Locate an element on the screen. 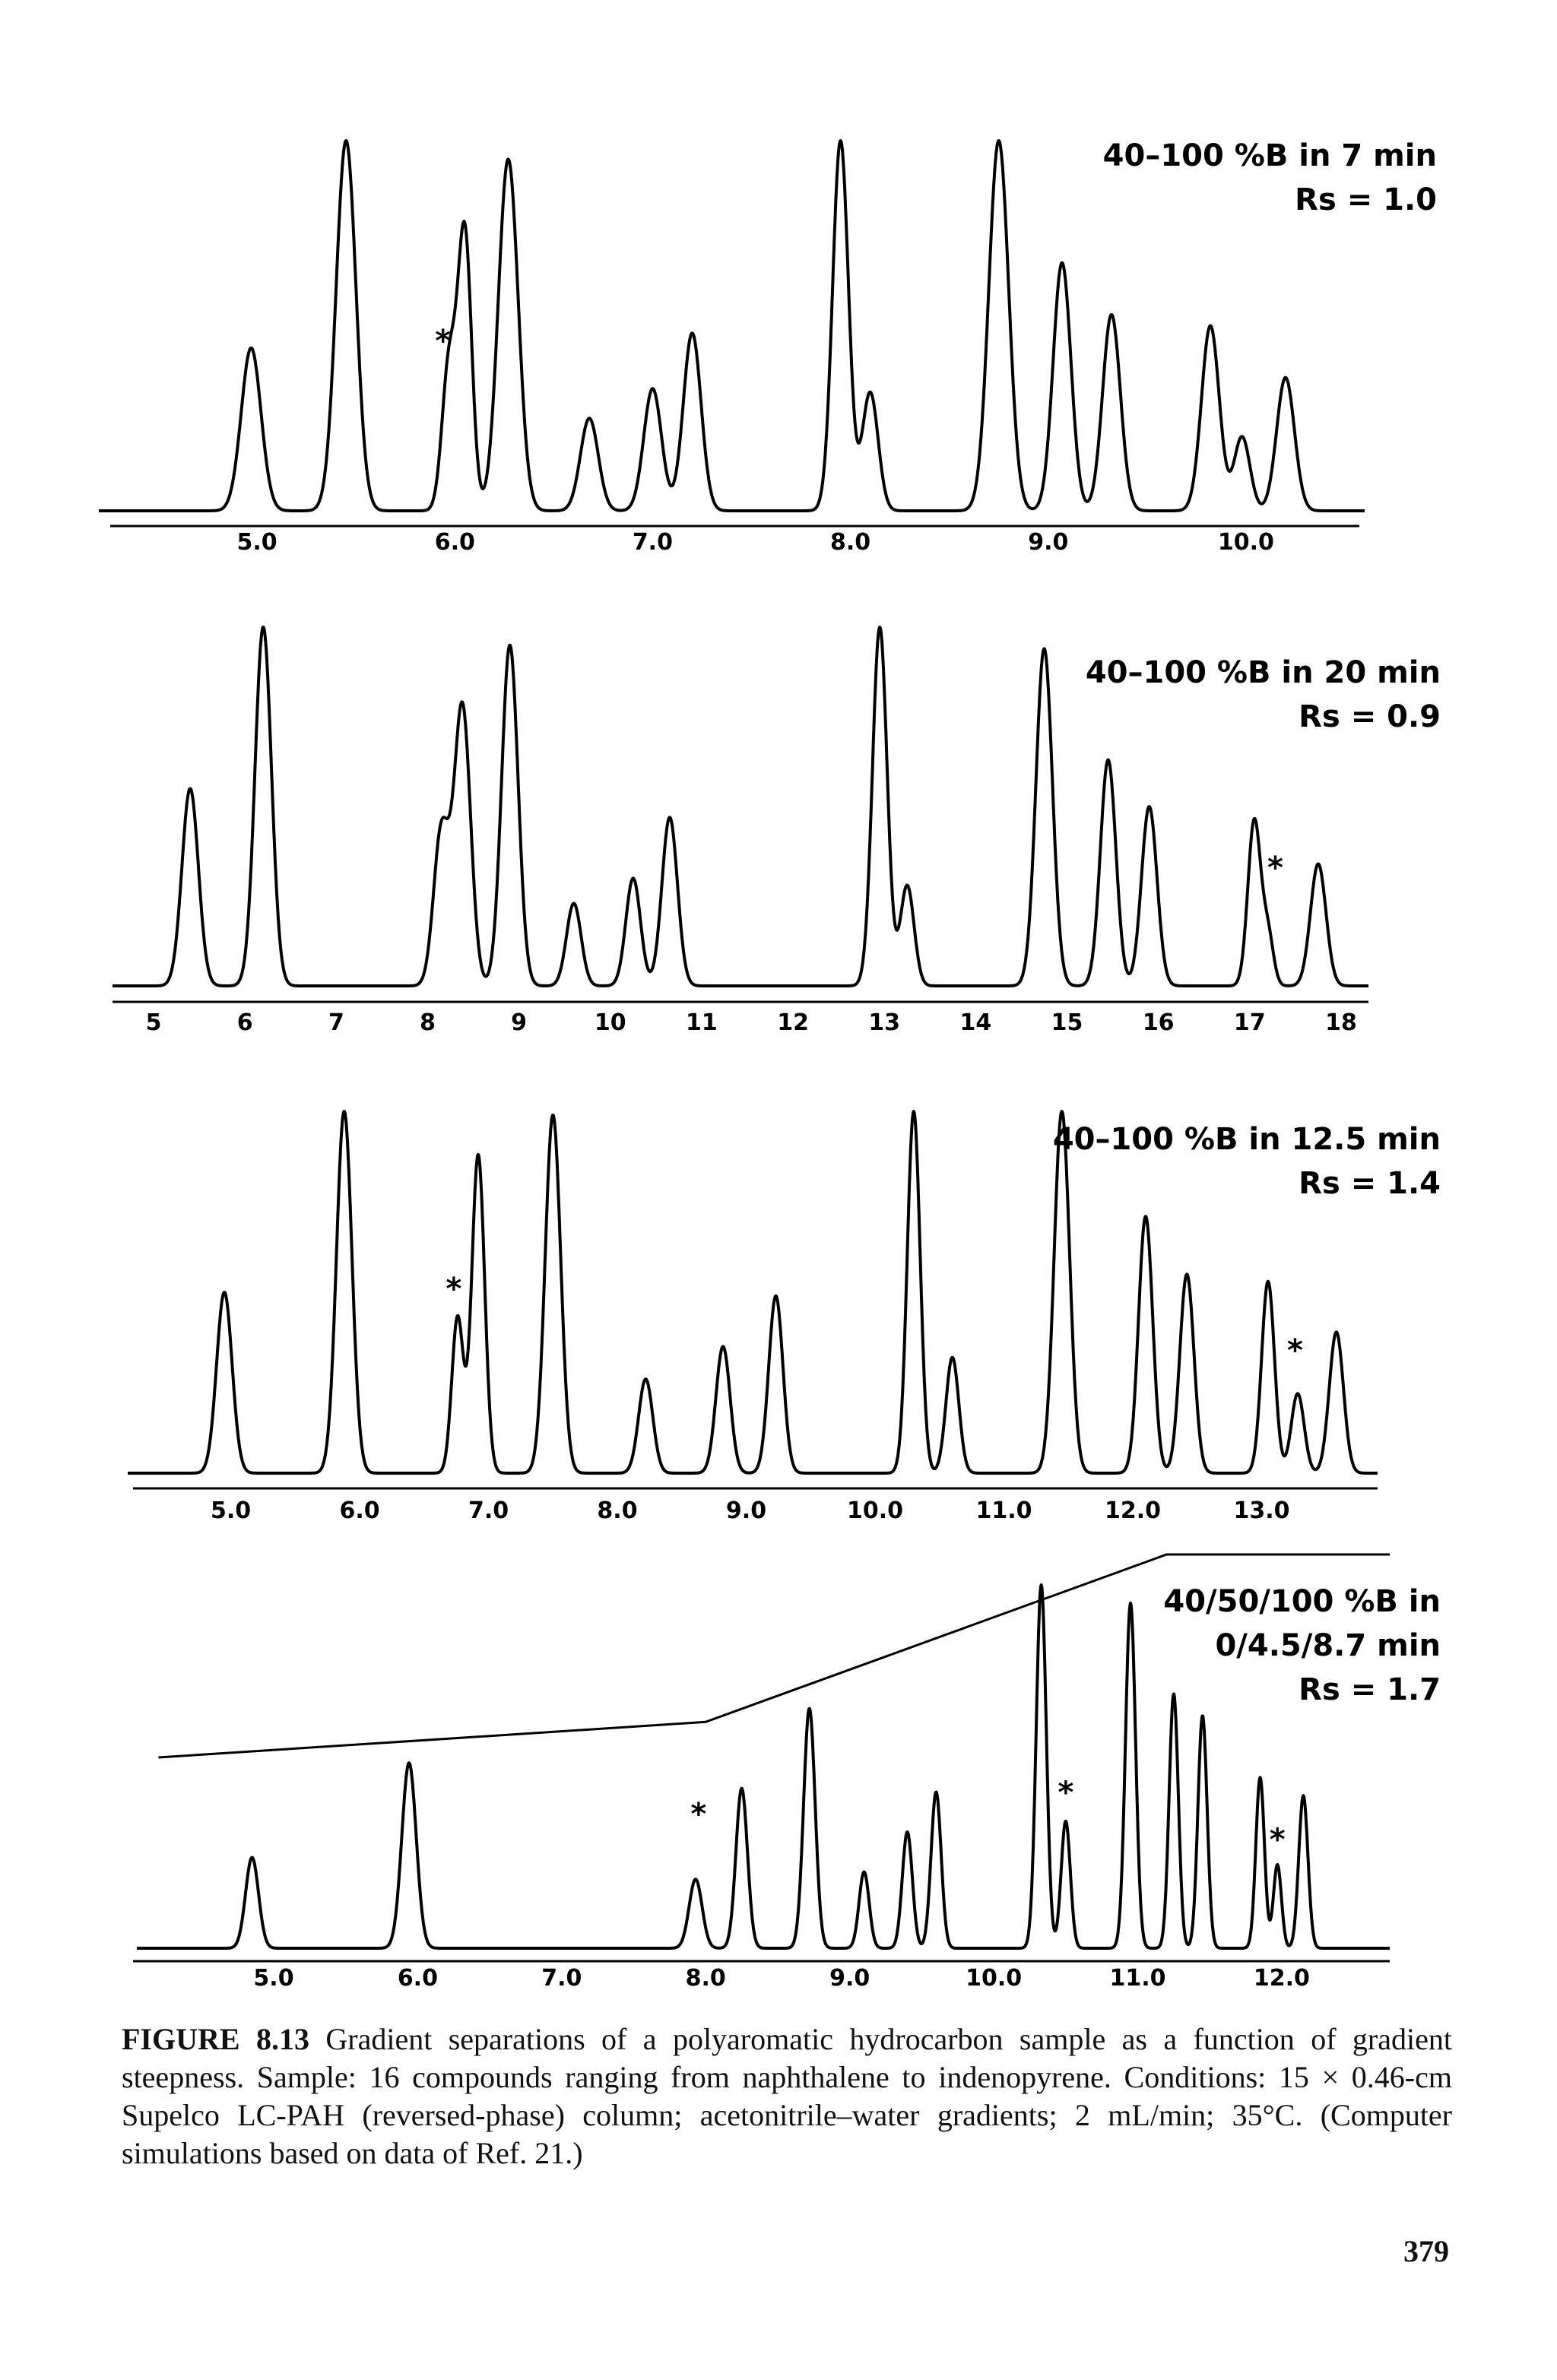 Image resolution: width=1557 pixels, height=2380 pixels. page-number: 379 is located at coordinates (1426, 2251).